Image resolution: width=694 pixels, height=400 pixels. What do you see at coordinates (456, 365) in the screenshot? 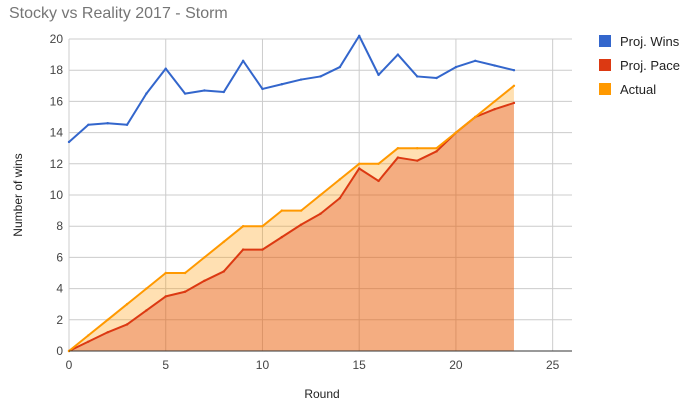
I see `x-tick-label: 20` at bounding box center [456, 365].